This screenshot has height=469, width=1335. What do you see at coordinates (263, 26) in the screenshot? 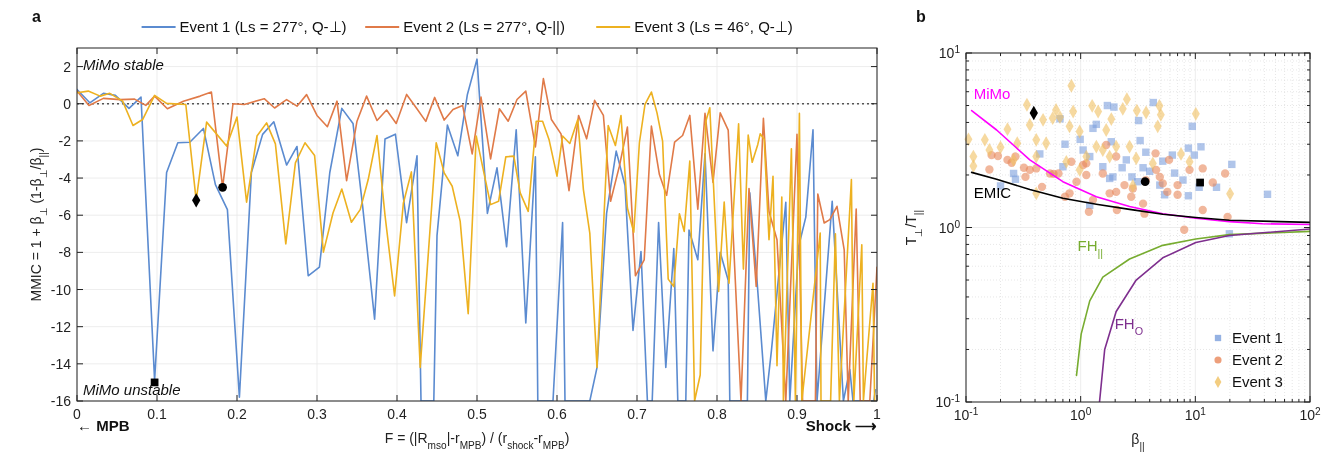
I see `legend-label: Event 1 (Ls = 277°, Q-⊥)` at bounding box center [263, 26].